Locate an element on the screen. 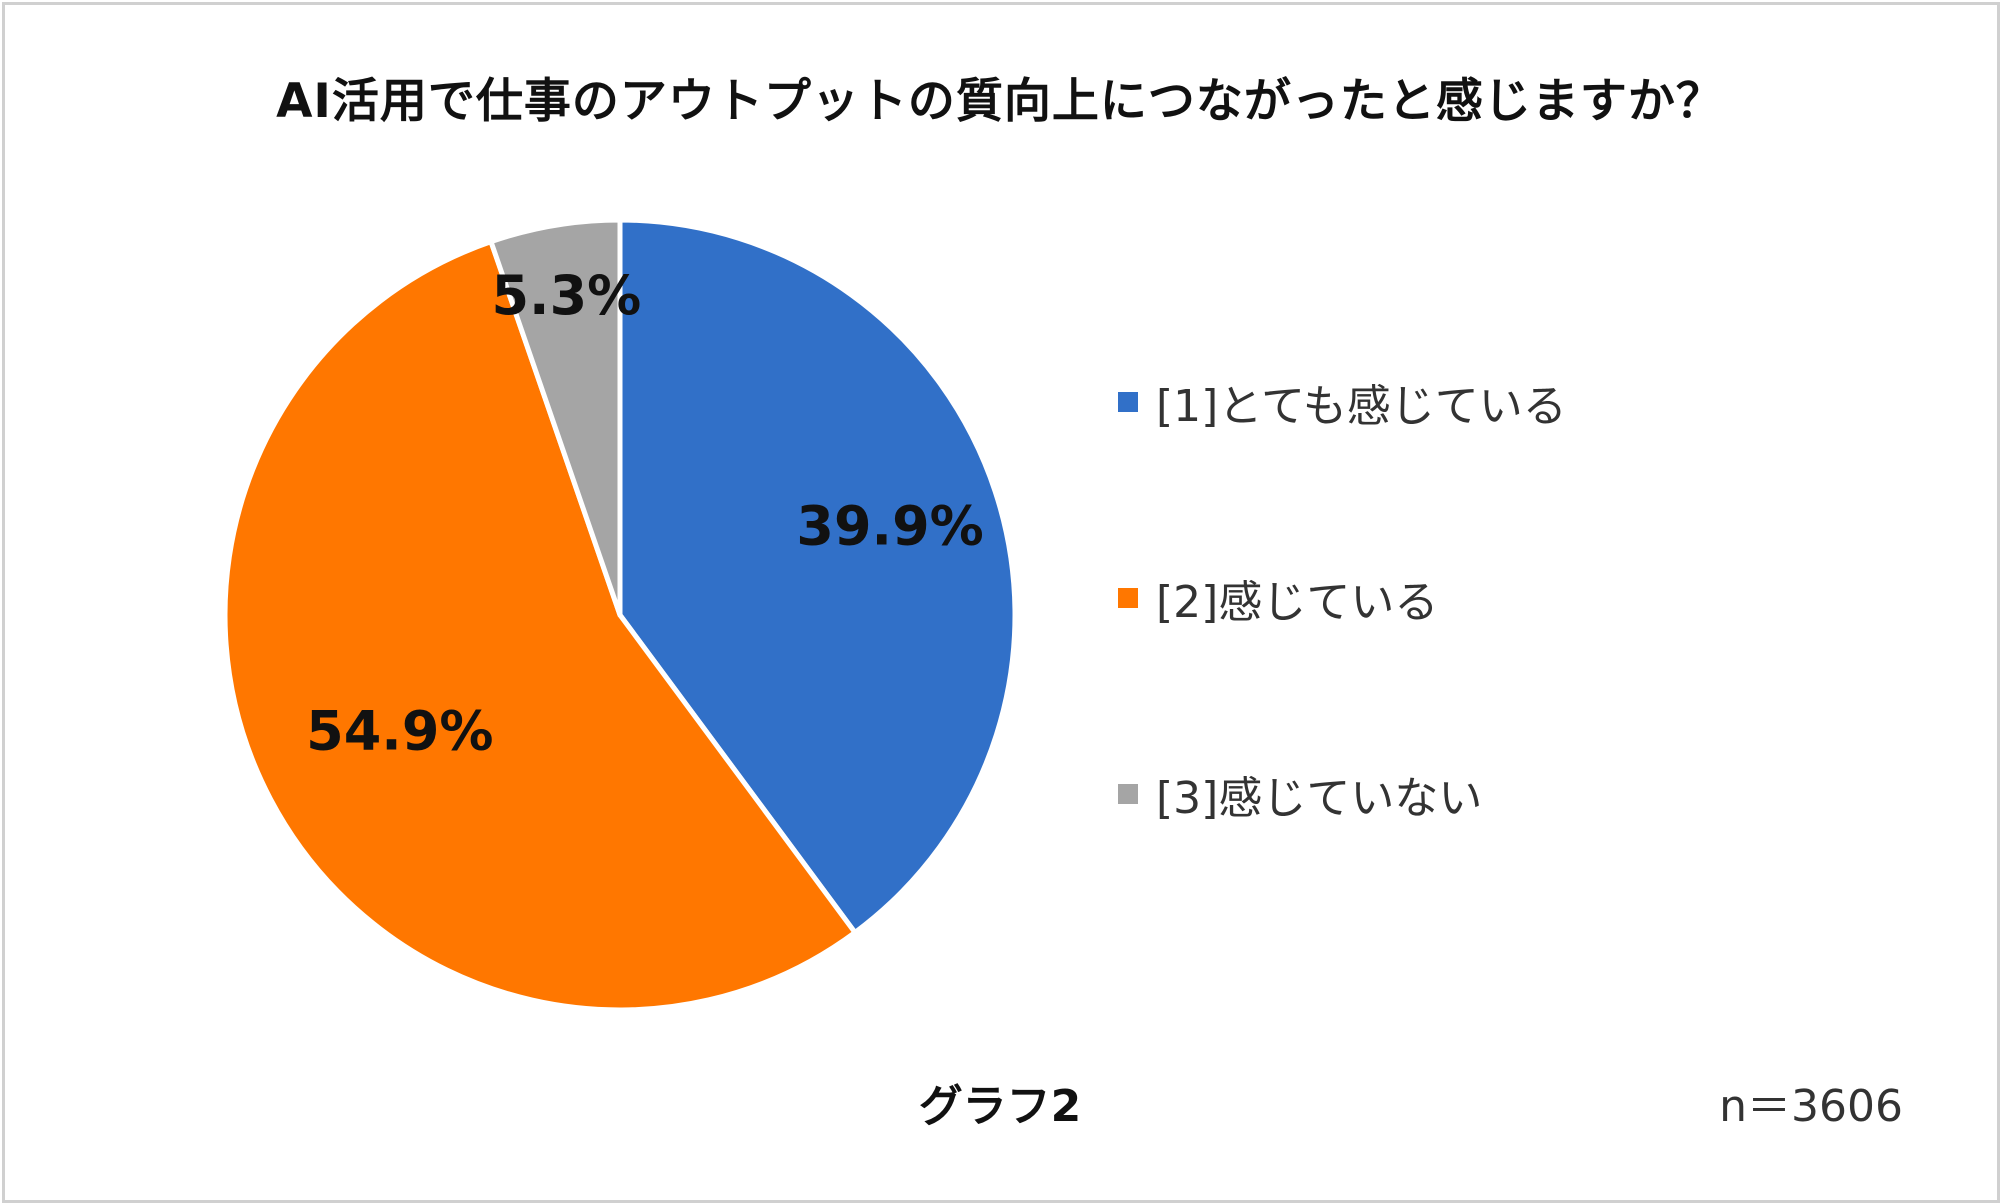  slice-label-no: 5.3% is located at coordinates (566, 295).